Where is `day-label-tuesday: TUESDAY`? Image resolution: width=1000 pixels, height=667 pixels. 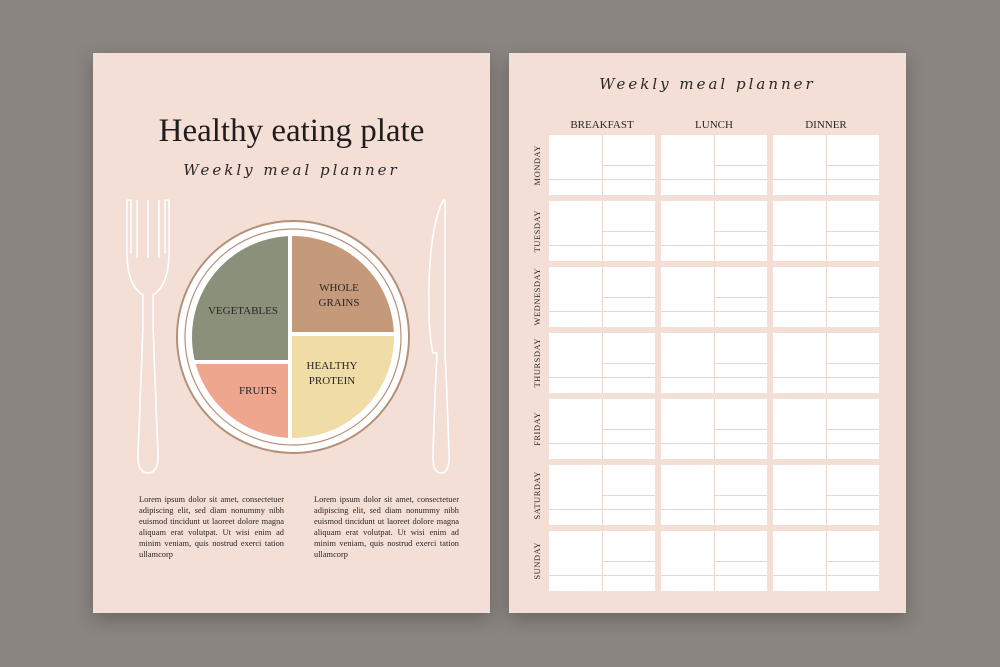 day-label-tuesday: TUESDAY is located at coordinates (537, 231).